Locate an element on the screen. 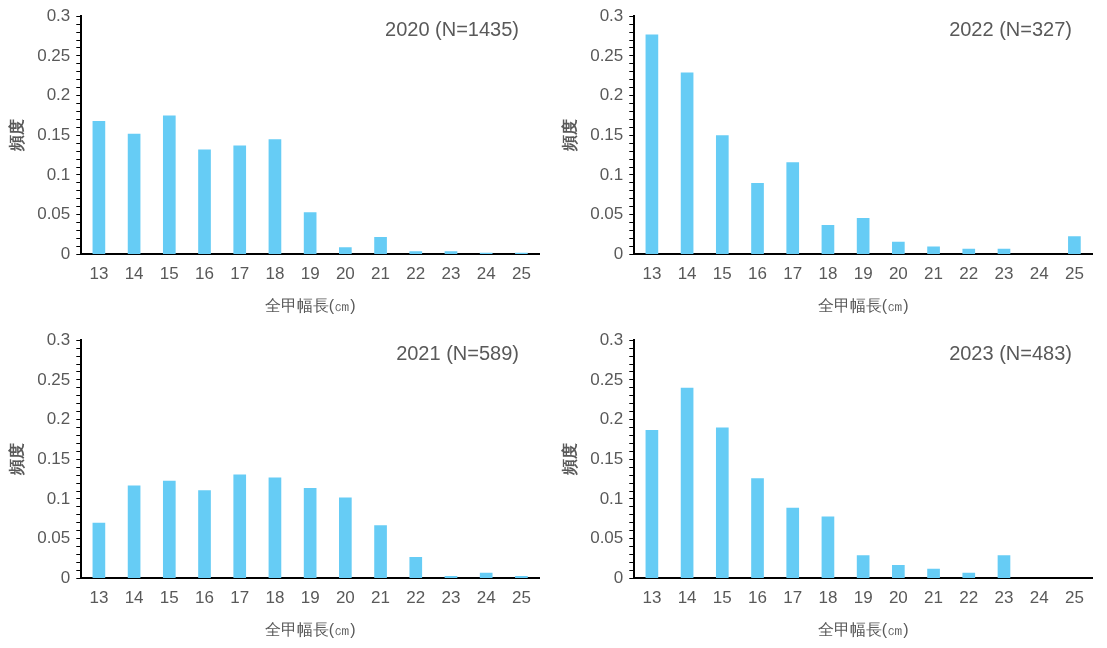  x-tick-label: 25 is located at coordinates (521, 274).